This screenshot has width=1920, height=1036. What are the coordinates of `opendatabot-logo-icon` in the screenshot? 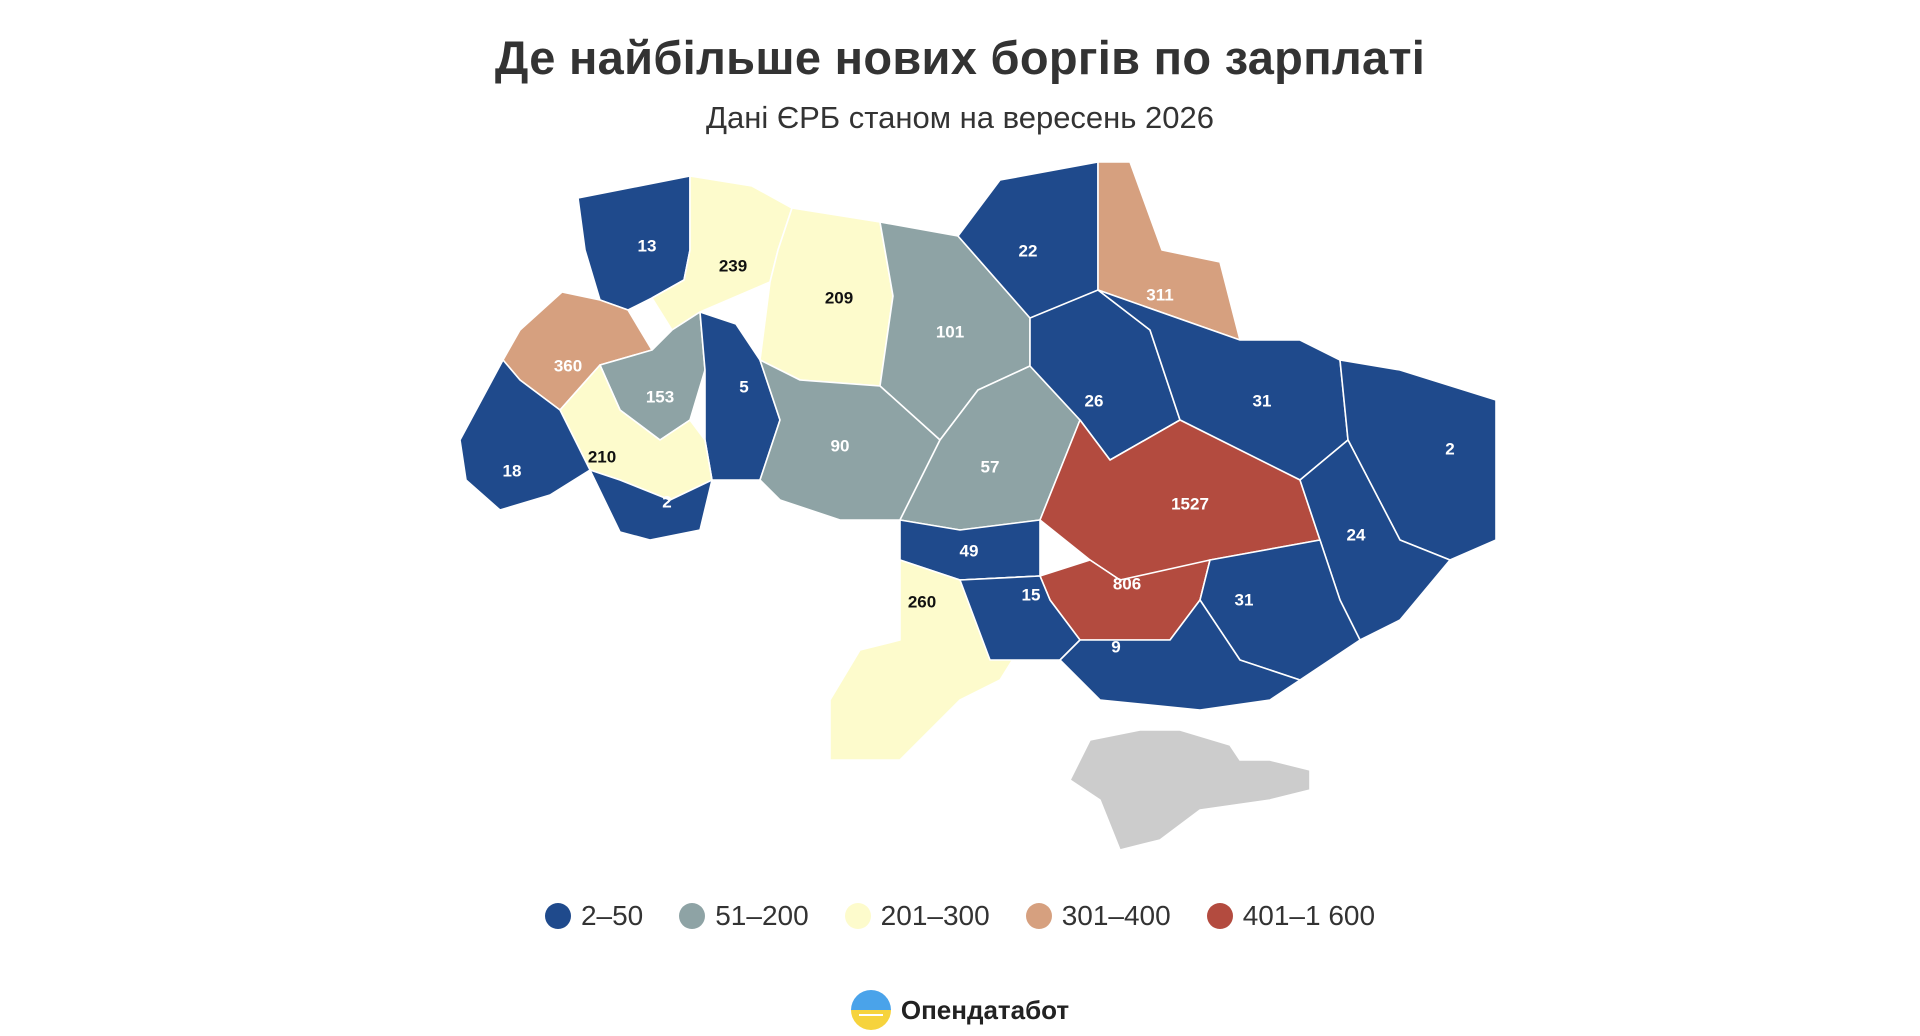 It's located at (870, 1010).